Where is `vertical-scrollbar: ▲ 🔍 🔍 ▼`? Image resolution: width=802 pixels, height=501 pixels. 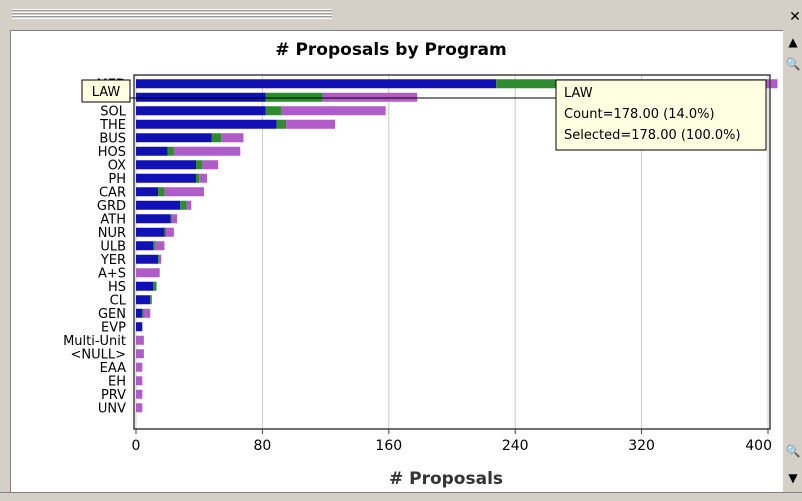 vertical-scrollbar: ▲ 🔍 🔍 ▼ is located at coordinates (793, 261).